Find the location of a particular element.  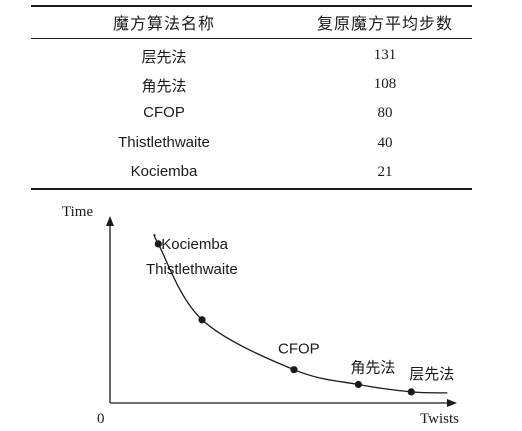

table-cell-algorithm: CFOP is located at coordinates (164, 112).